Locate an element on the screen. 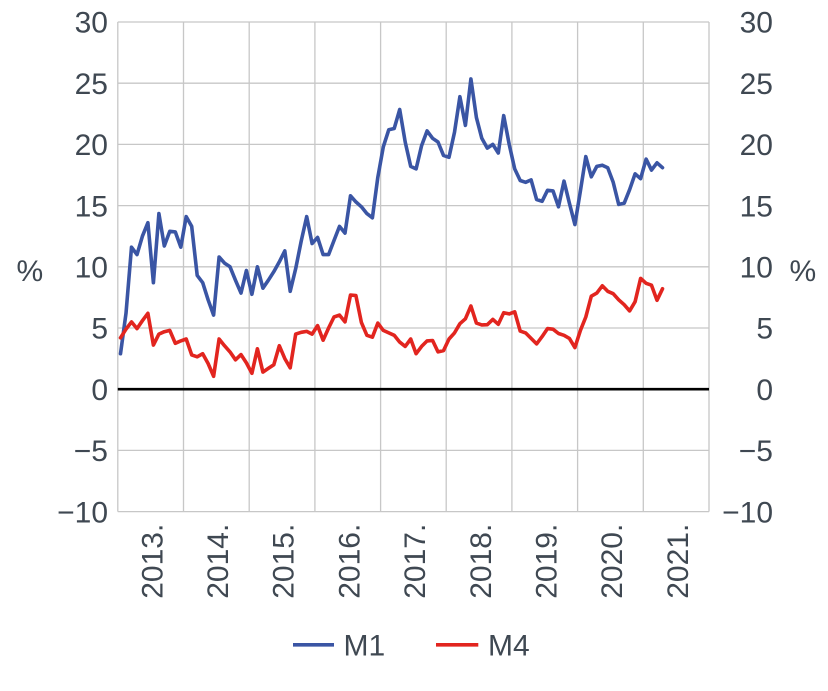  svg-text: 2015. is located at coordinates (284, 561).